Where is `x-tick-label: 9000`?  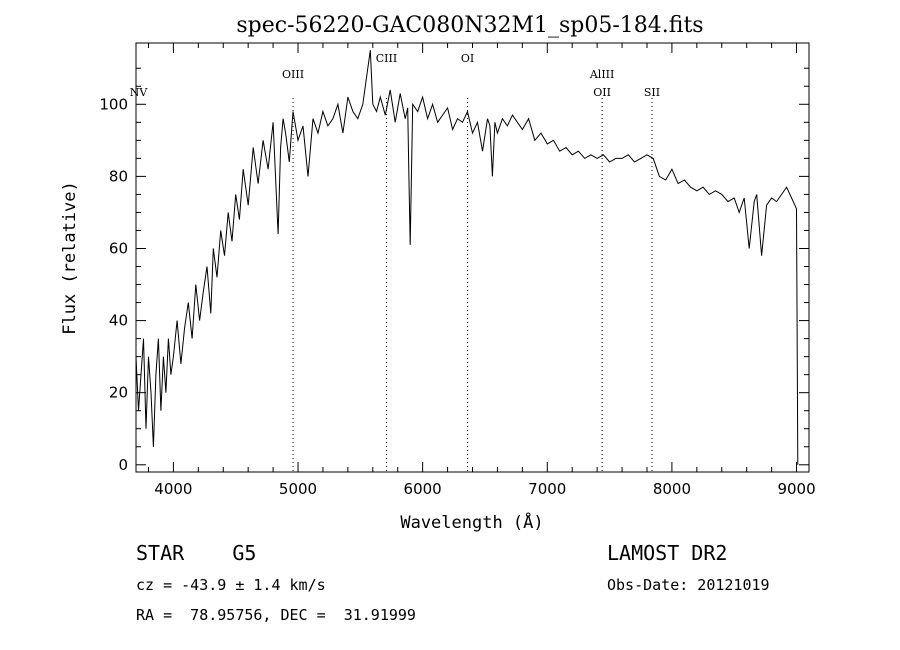 x-tick-label: 9000 is located at coordinates (796, 489).